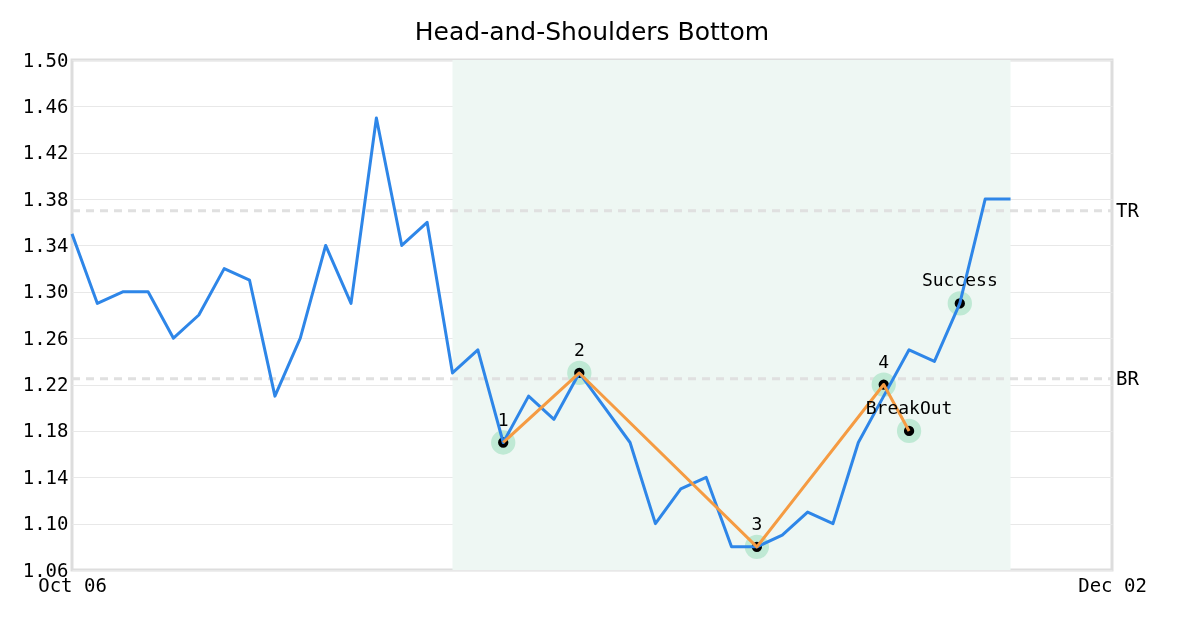  Describe the element at coordinates (45, 198) in the screenshot. I see `y-tick-label: 1.38` at that location.